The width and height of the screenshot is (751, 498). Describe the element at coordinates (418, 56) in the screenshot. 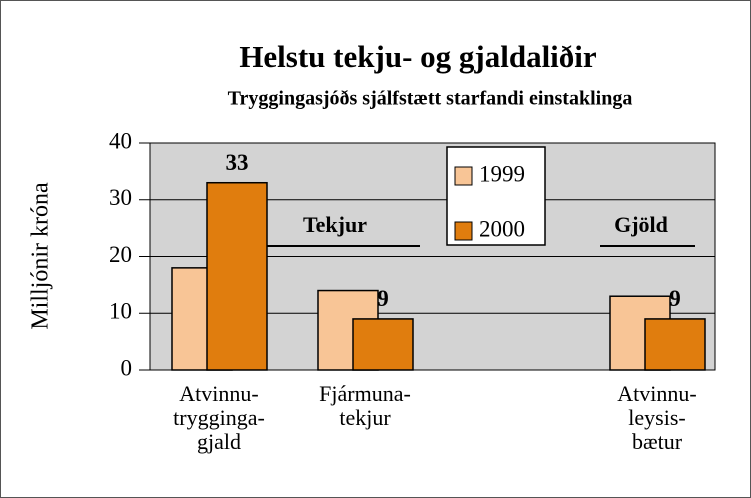

I see `chart-title: Helstu tekju- og gjaldaliðir` at that location.